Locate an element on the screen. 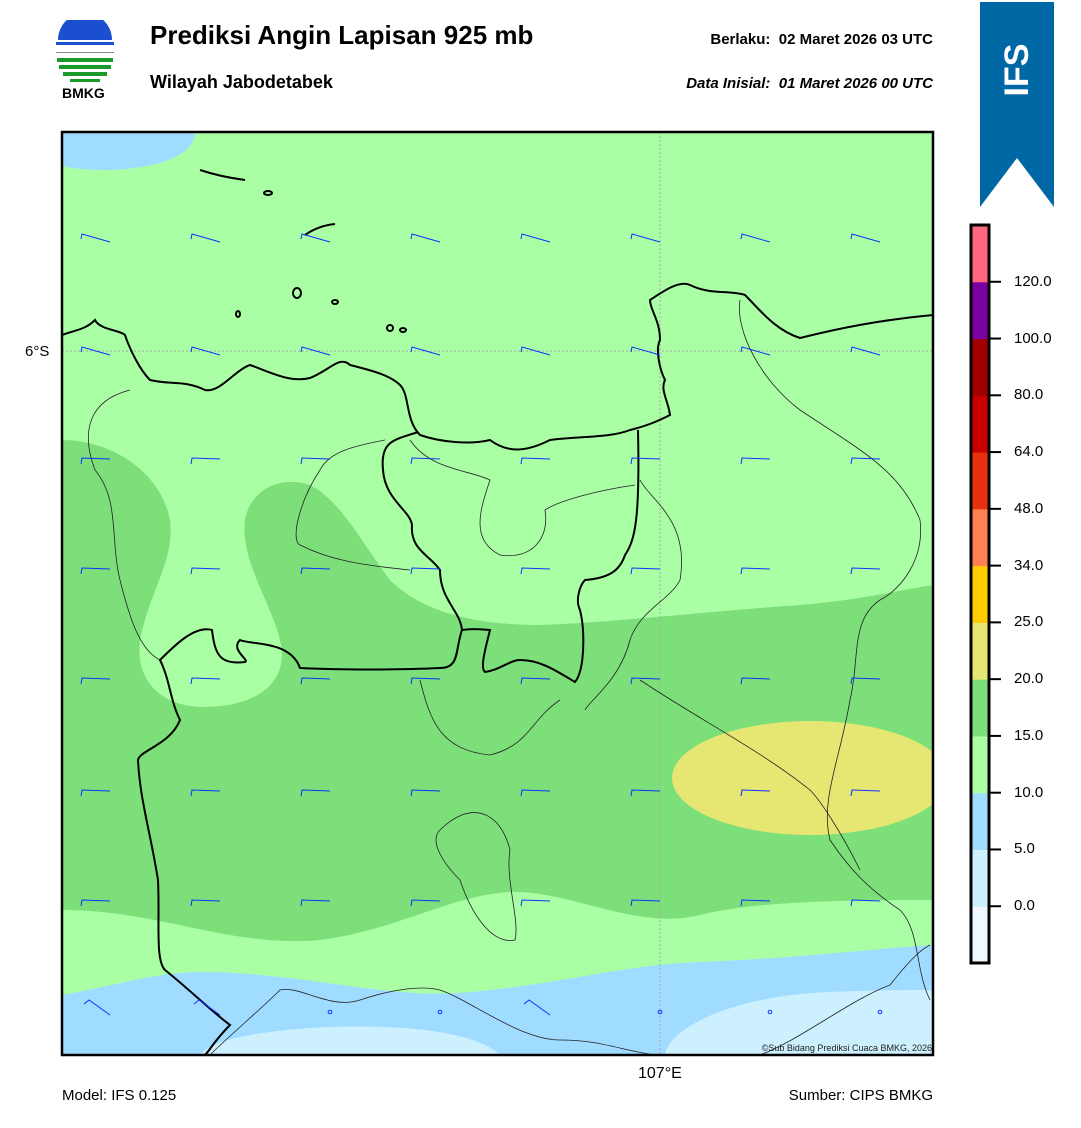  model-banner is located at coordinates (1017, 104).